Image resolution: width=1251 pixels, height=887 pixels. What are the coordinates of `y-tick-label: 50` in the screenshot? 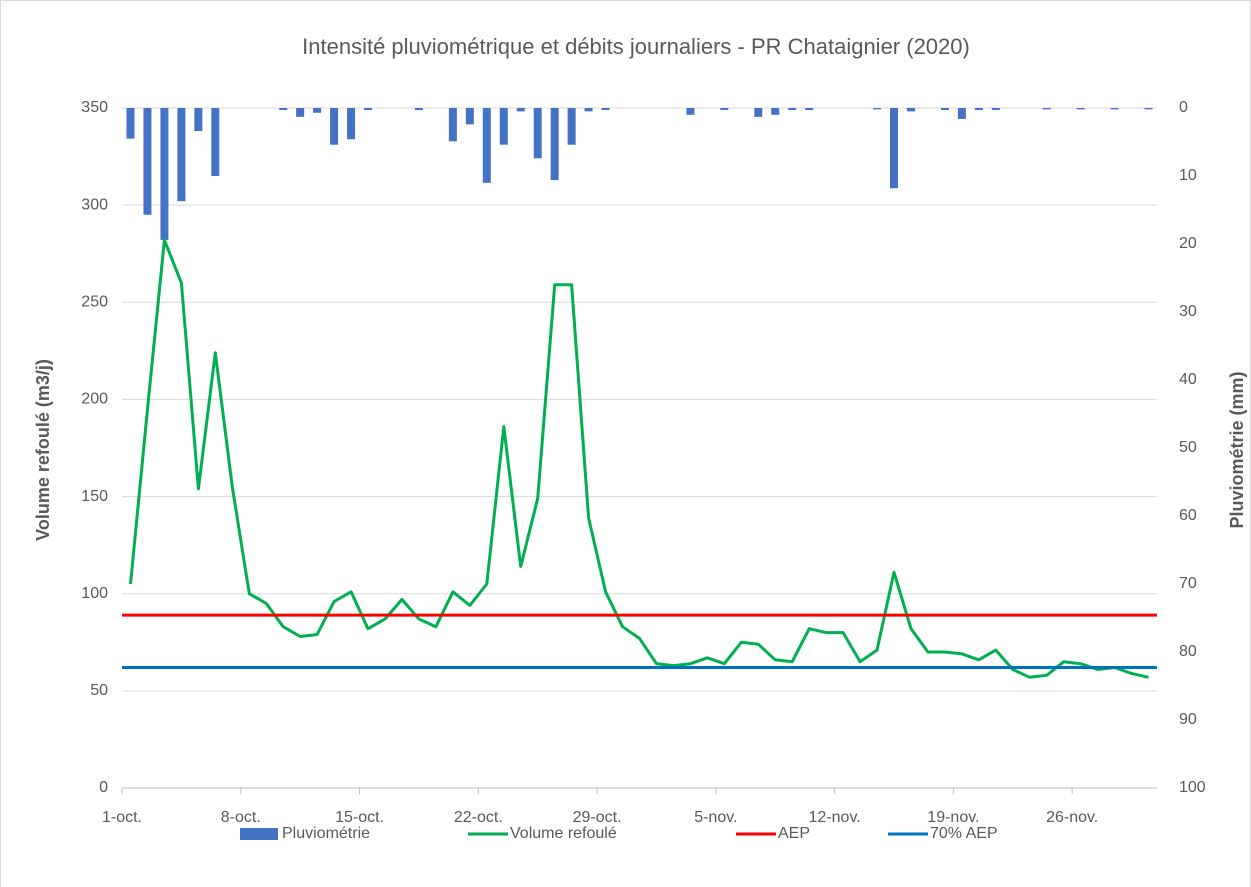 It's located at (99, 690).